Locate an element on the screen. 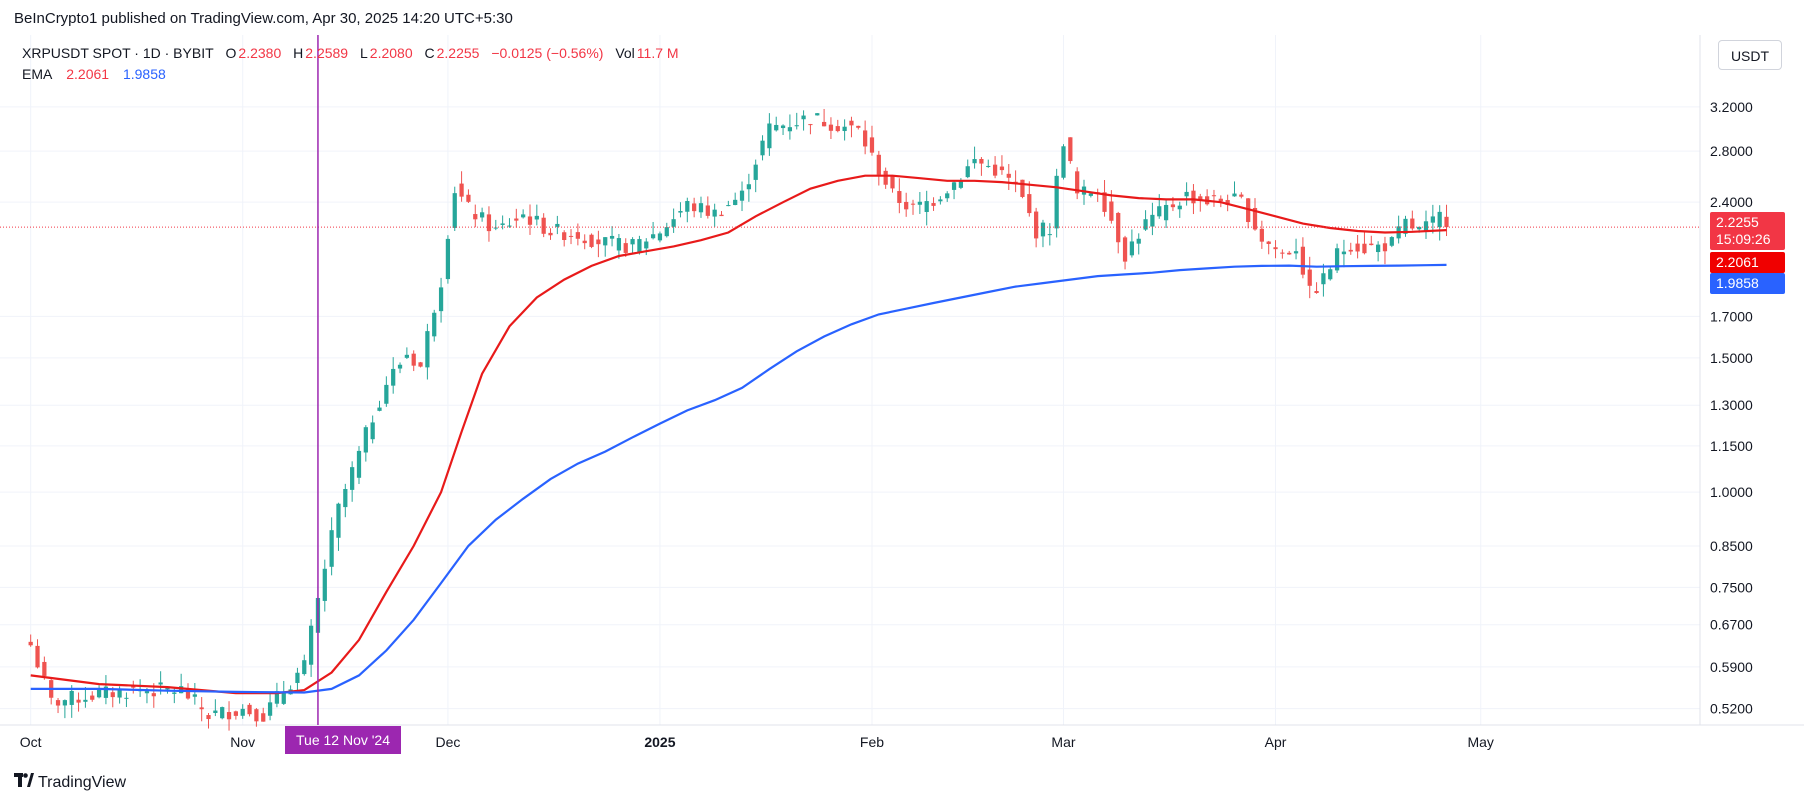  price-tick-label: 2.8000 is located at coordinates (1731, 151).